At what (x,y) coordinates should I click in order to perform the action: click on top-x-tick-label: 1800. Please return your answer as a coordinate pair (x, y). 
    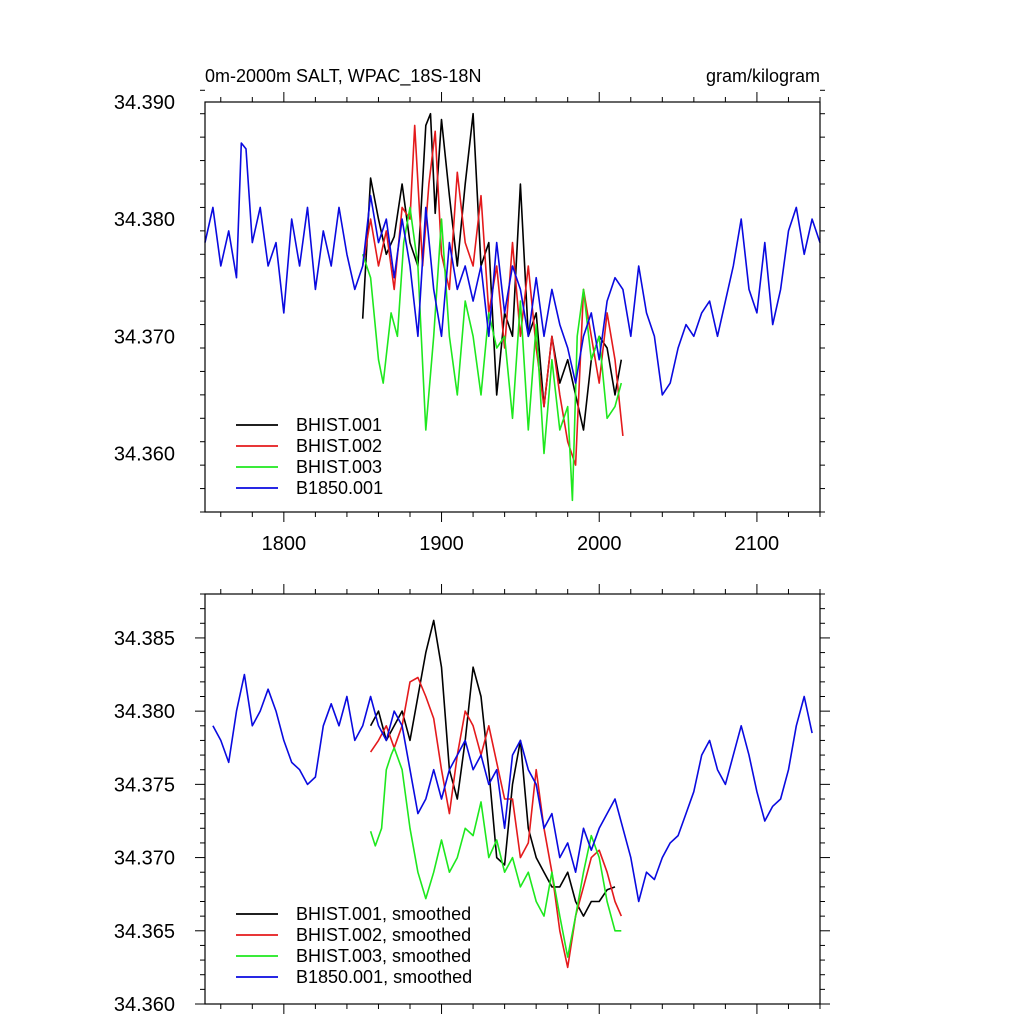
    Looking at the image, I should click on (284, 544).